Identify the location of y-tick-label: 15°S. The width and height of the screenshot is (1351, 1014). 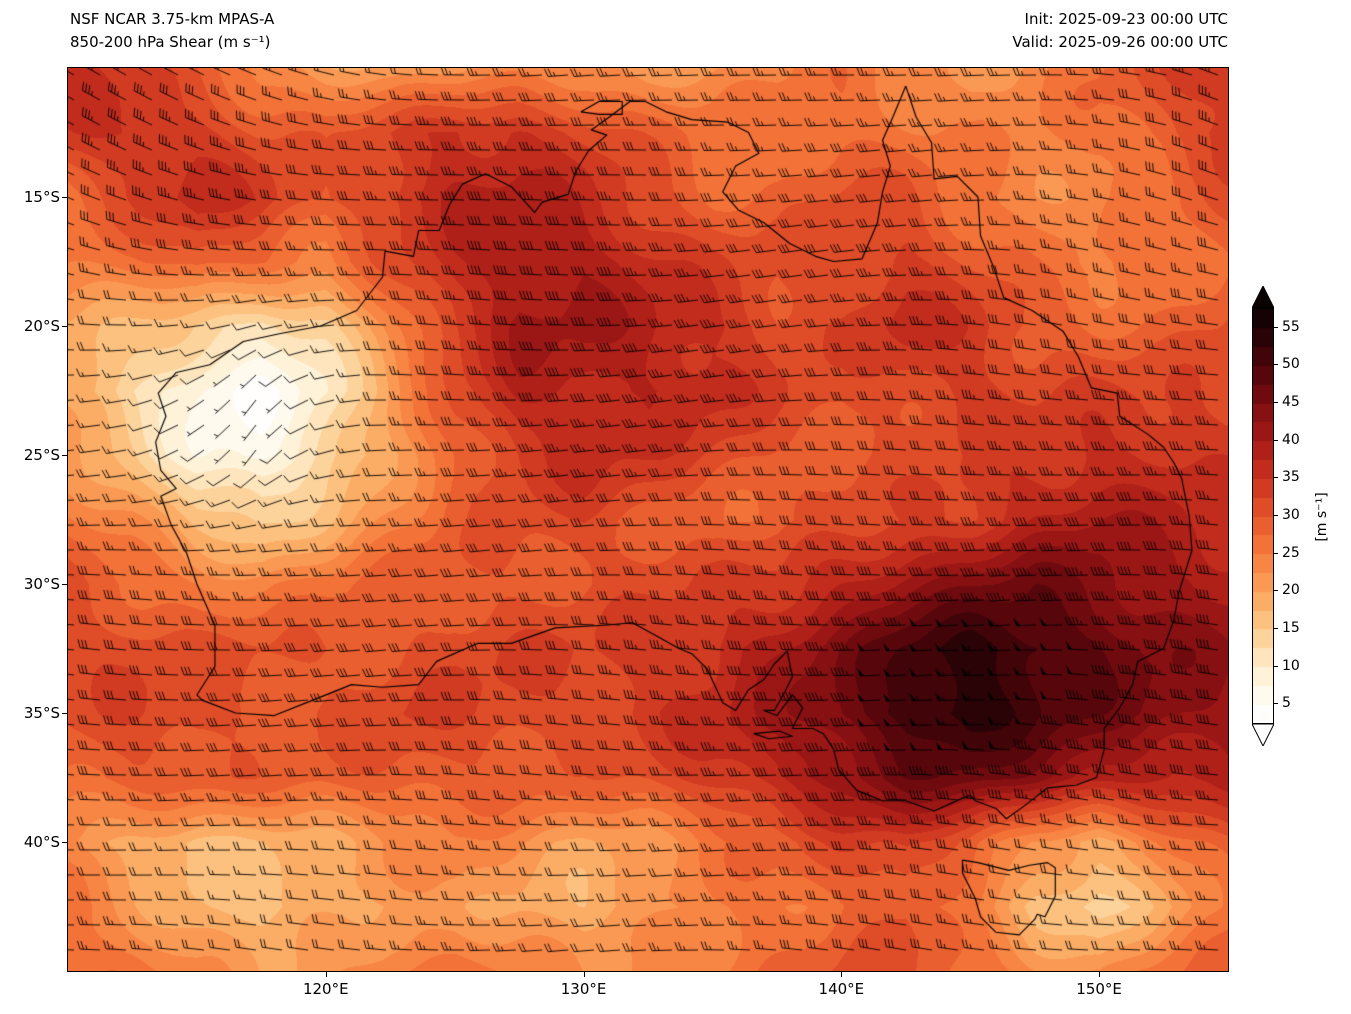
(41, 197).